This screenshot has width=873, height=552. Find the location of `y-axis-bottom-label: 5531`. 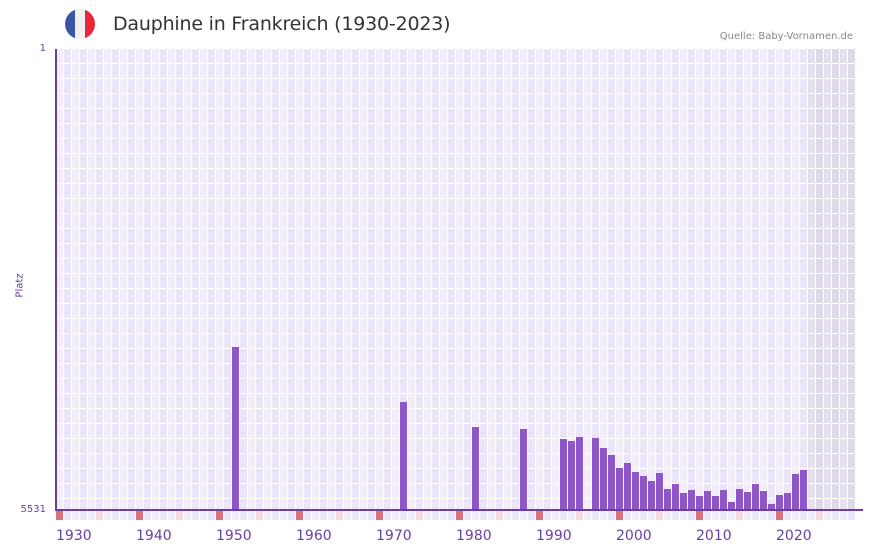

y-axis-bottom-label: 5531 is located at coordinates (33, 509).